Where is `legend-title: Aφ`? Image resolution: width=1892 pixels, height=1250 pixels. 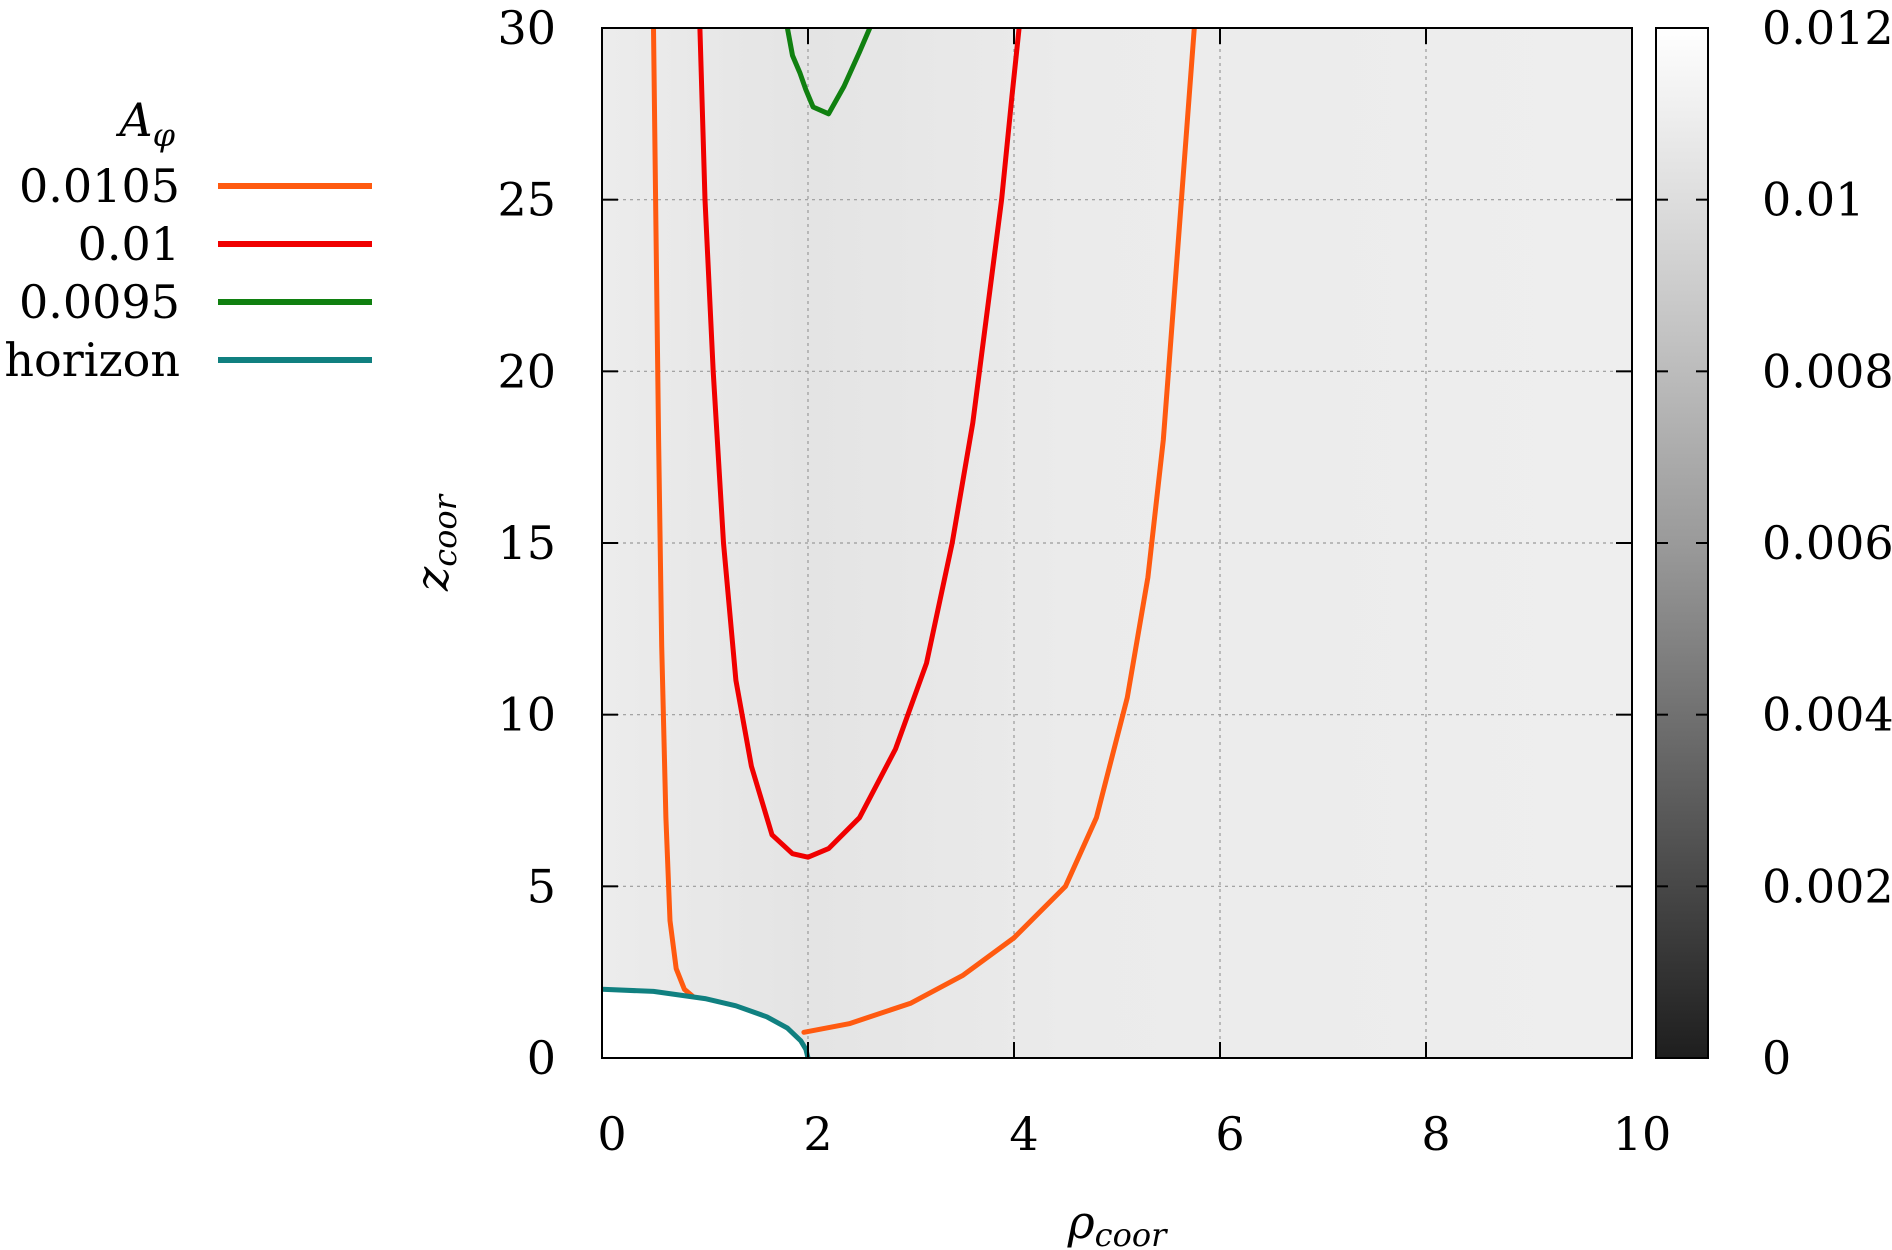
legend-title: Aφ is located at coordinates (145, 123).